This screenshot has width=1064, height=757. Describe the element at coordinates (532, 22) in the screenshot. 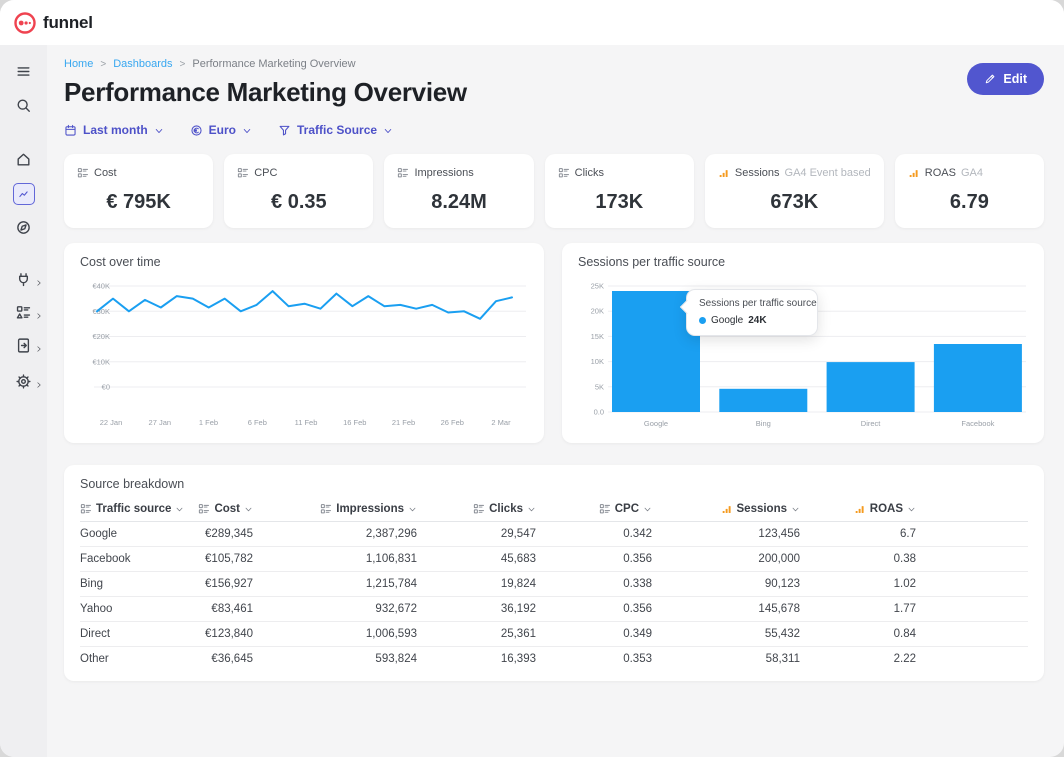

I see `top-bar: funnel` at that location.